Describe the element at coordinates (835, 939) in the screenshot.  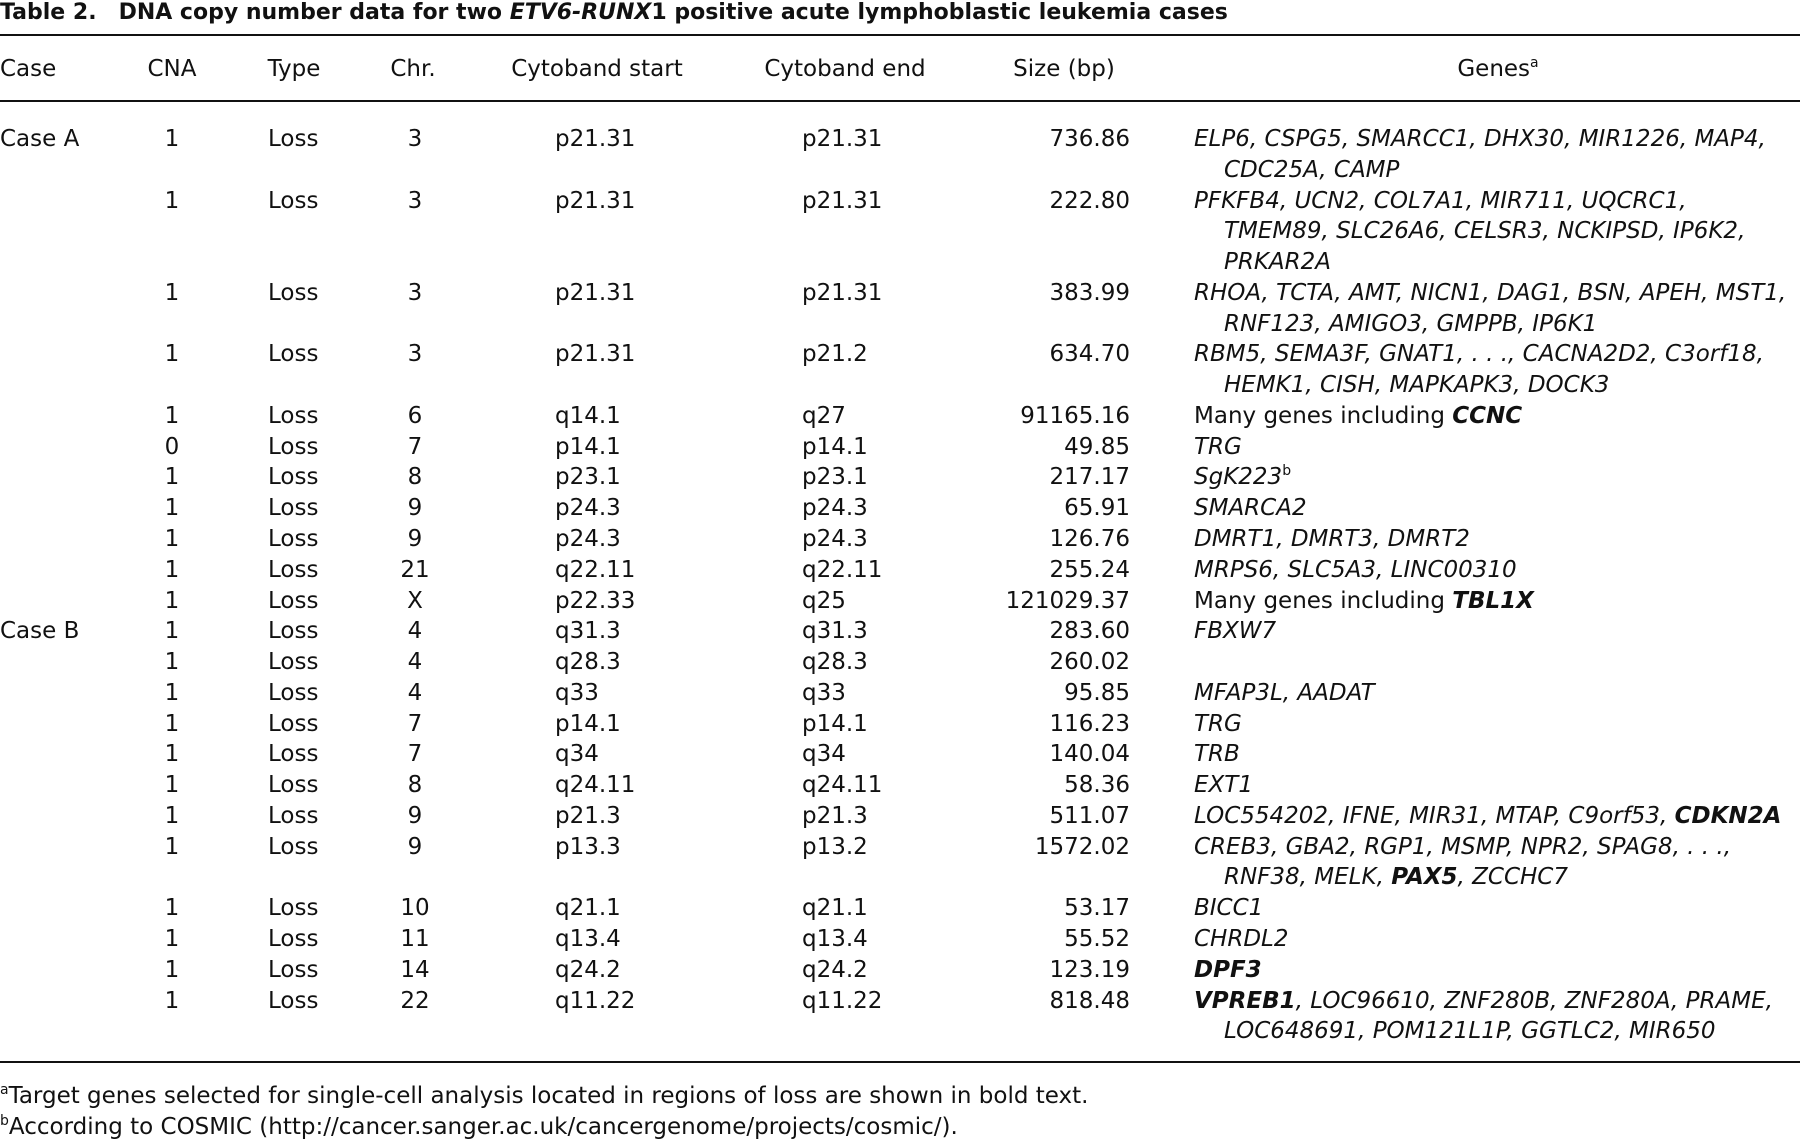
I see `cell-end: q13.4` at that location.